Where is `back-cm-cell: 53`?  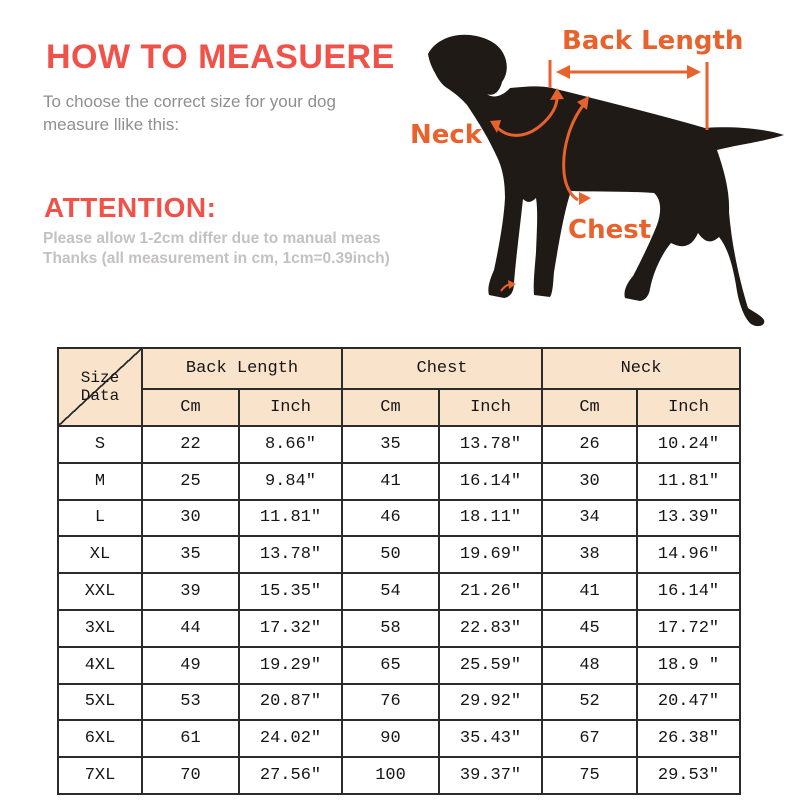 back-cm-cell: 53 is located at coordinates (190, 702).